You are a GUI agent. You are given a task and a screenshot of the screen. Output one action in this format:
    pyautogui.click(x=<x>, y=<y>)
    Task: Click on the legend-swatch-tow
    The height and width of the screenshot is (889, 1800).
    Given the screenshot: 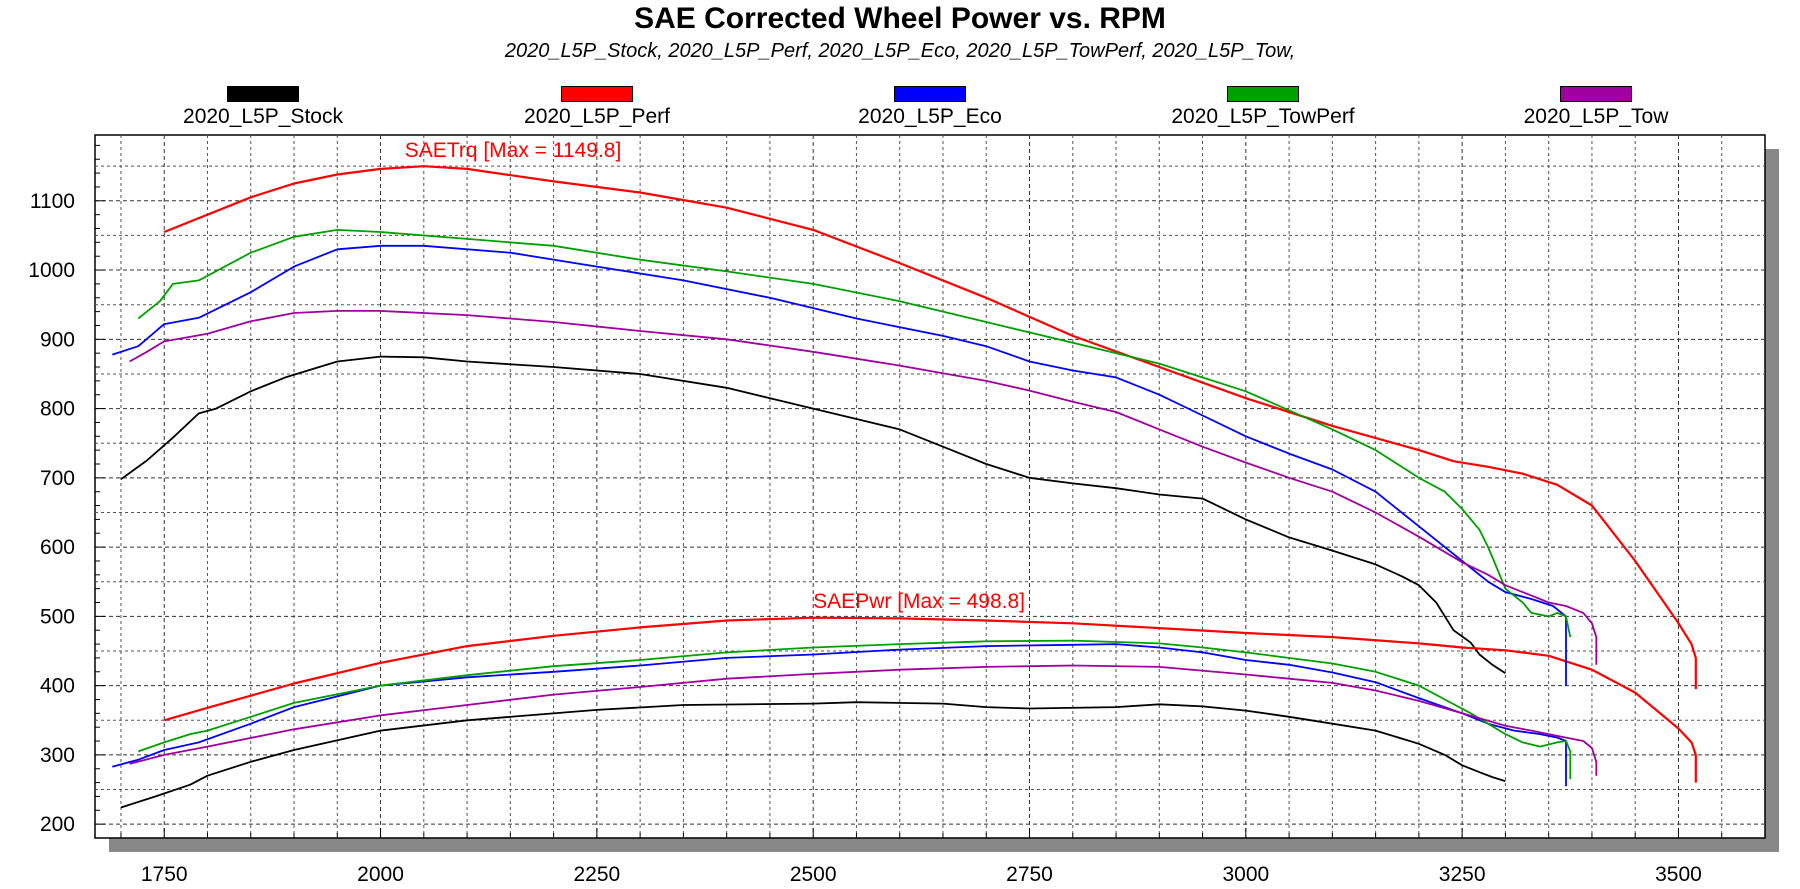 What is the action you would take?
    pyautogui.click(x=1596, y=94)
    